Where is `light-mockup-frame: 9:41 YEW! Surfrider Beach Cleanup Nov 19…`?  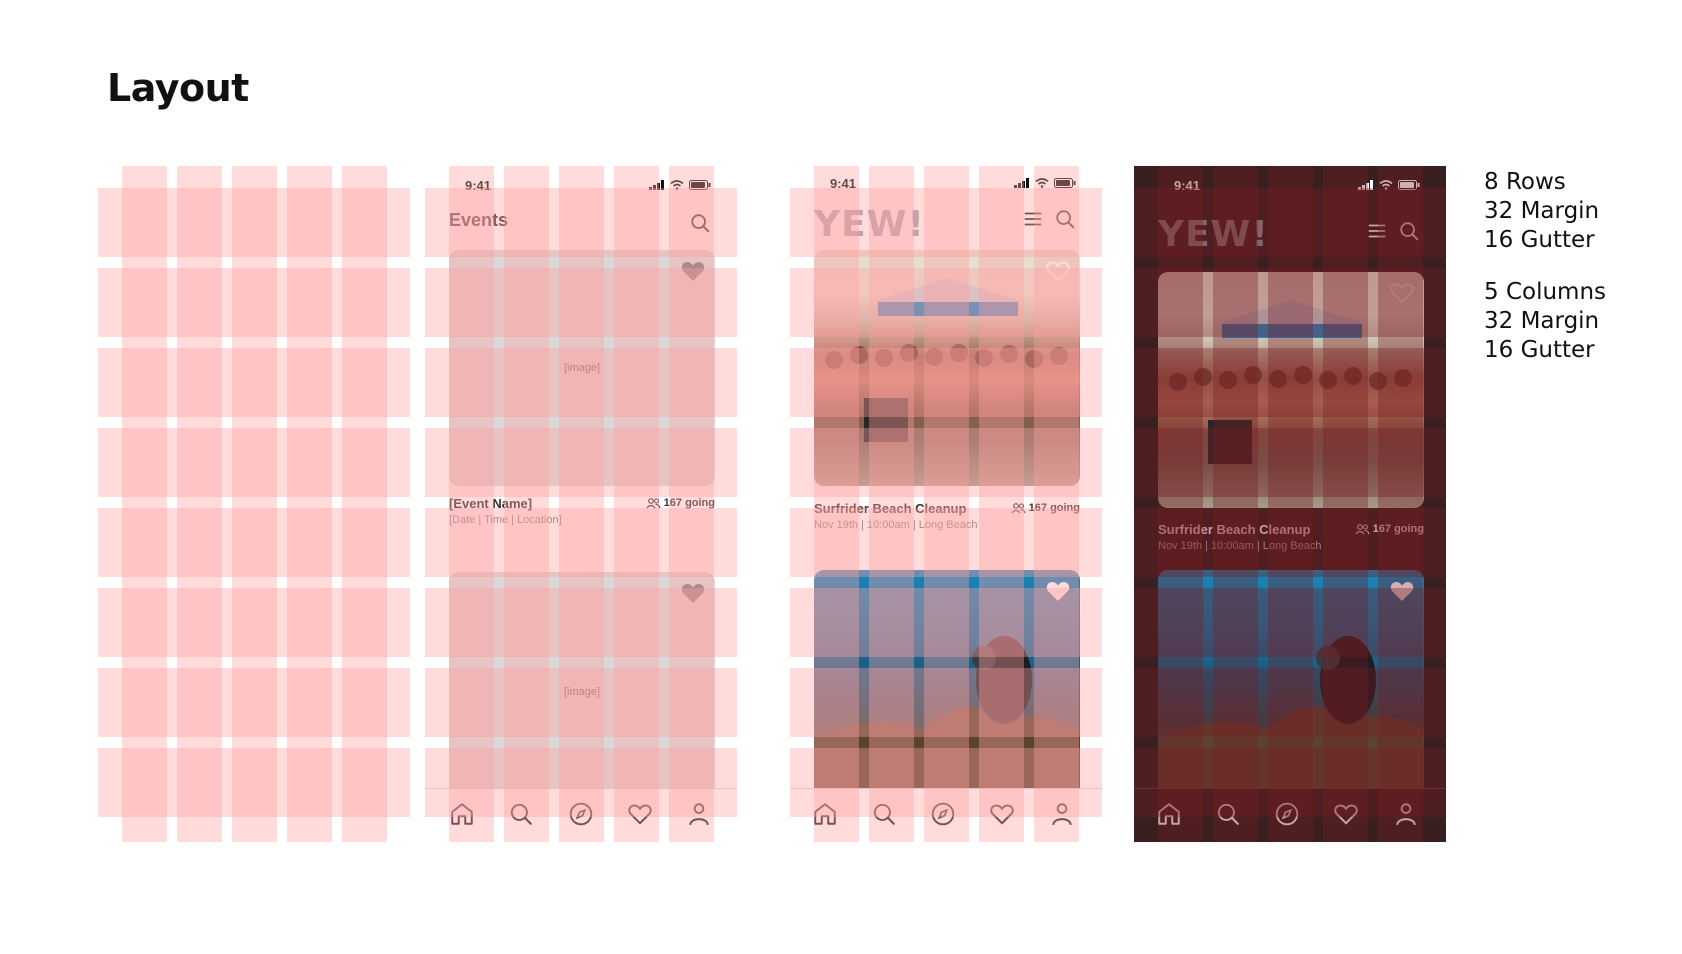
light-mockup-frame: 9:41 YEW! Surfrider Beach Cleanup Nov 19… is located at coordinates (946, 504).